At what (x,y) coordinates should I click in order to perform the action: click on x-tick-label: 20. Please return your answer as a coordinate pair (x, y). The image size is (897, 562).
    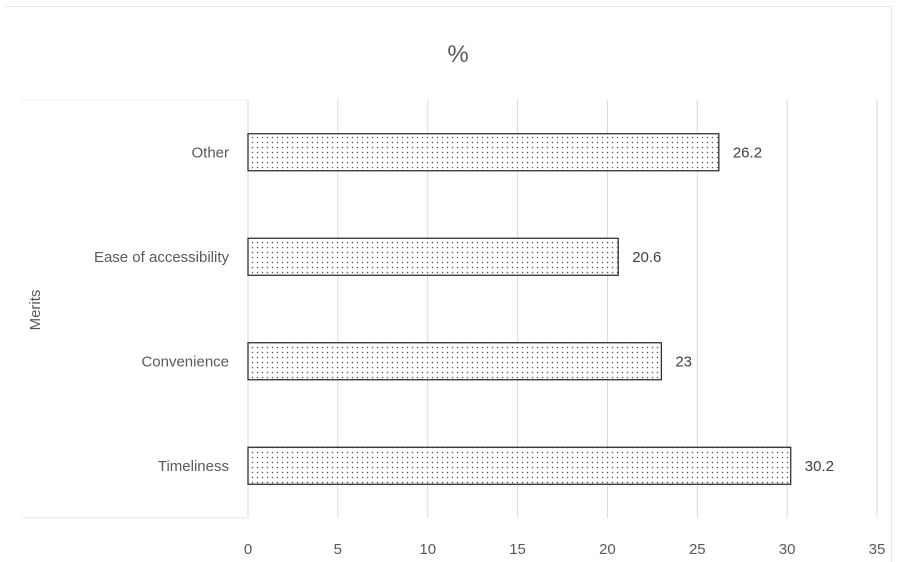
    Looking at the image, I should click on (607, 549).